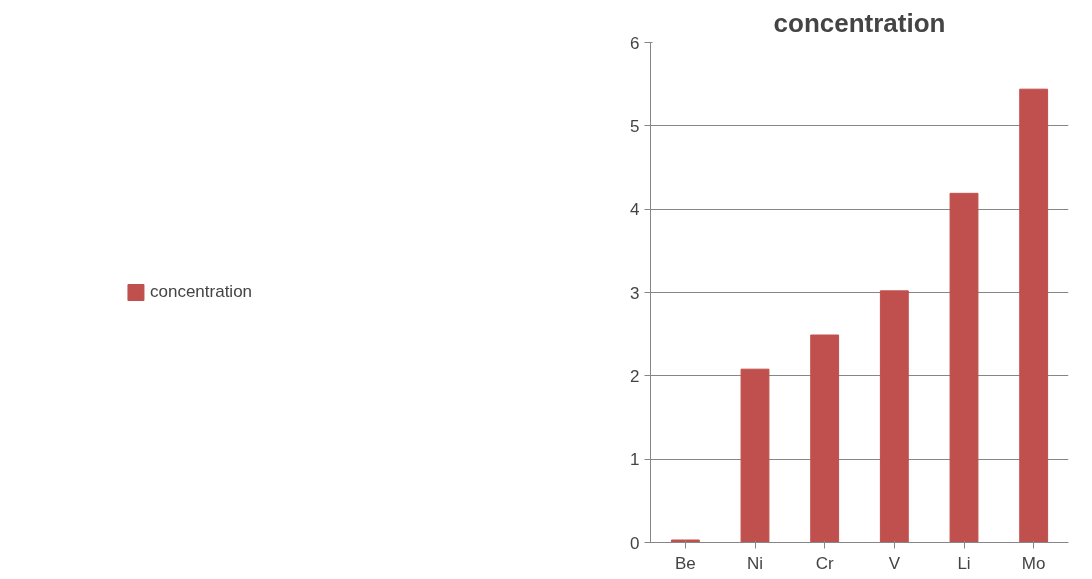  What do you see at coordinates (635, 543) in the screenshot?
I see `y-tick-label: 0` at bounding box center [635, 543].